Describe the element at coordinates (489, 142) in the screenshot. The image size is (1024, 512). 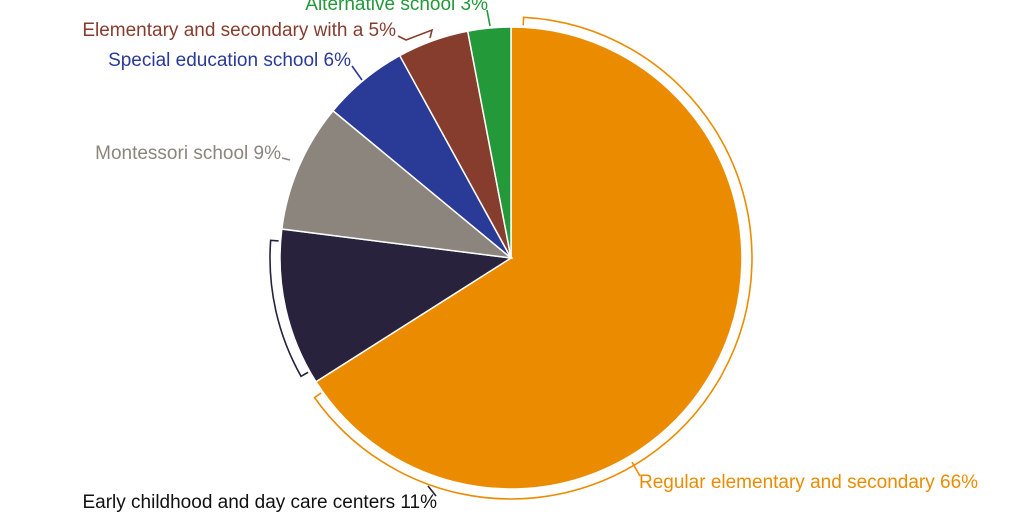
I see `slice-alternative` at that location.